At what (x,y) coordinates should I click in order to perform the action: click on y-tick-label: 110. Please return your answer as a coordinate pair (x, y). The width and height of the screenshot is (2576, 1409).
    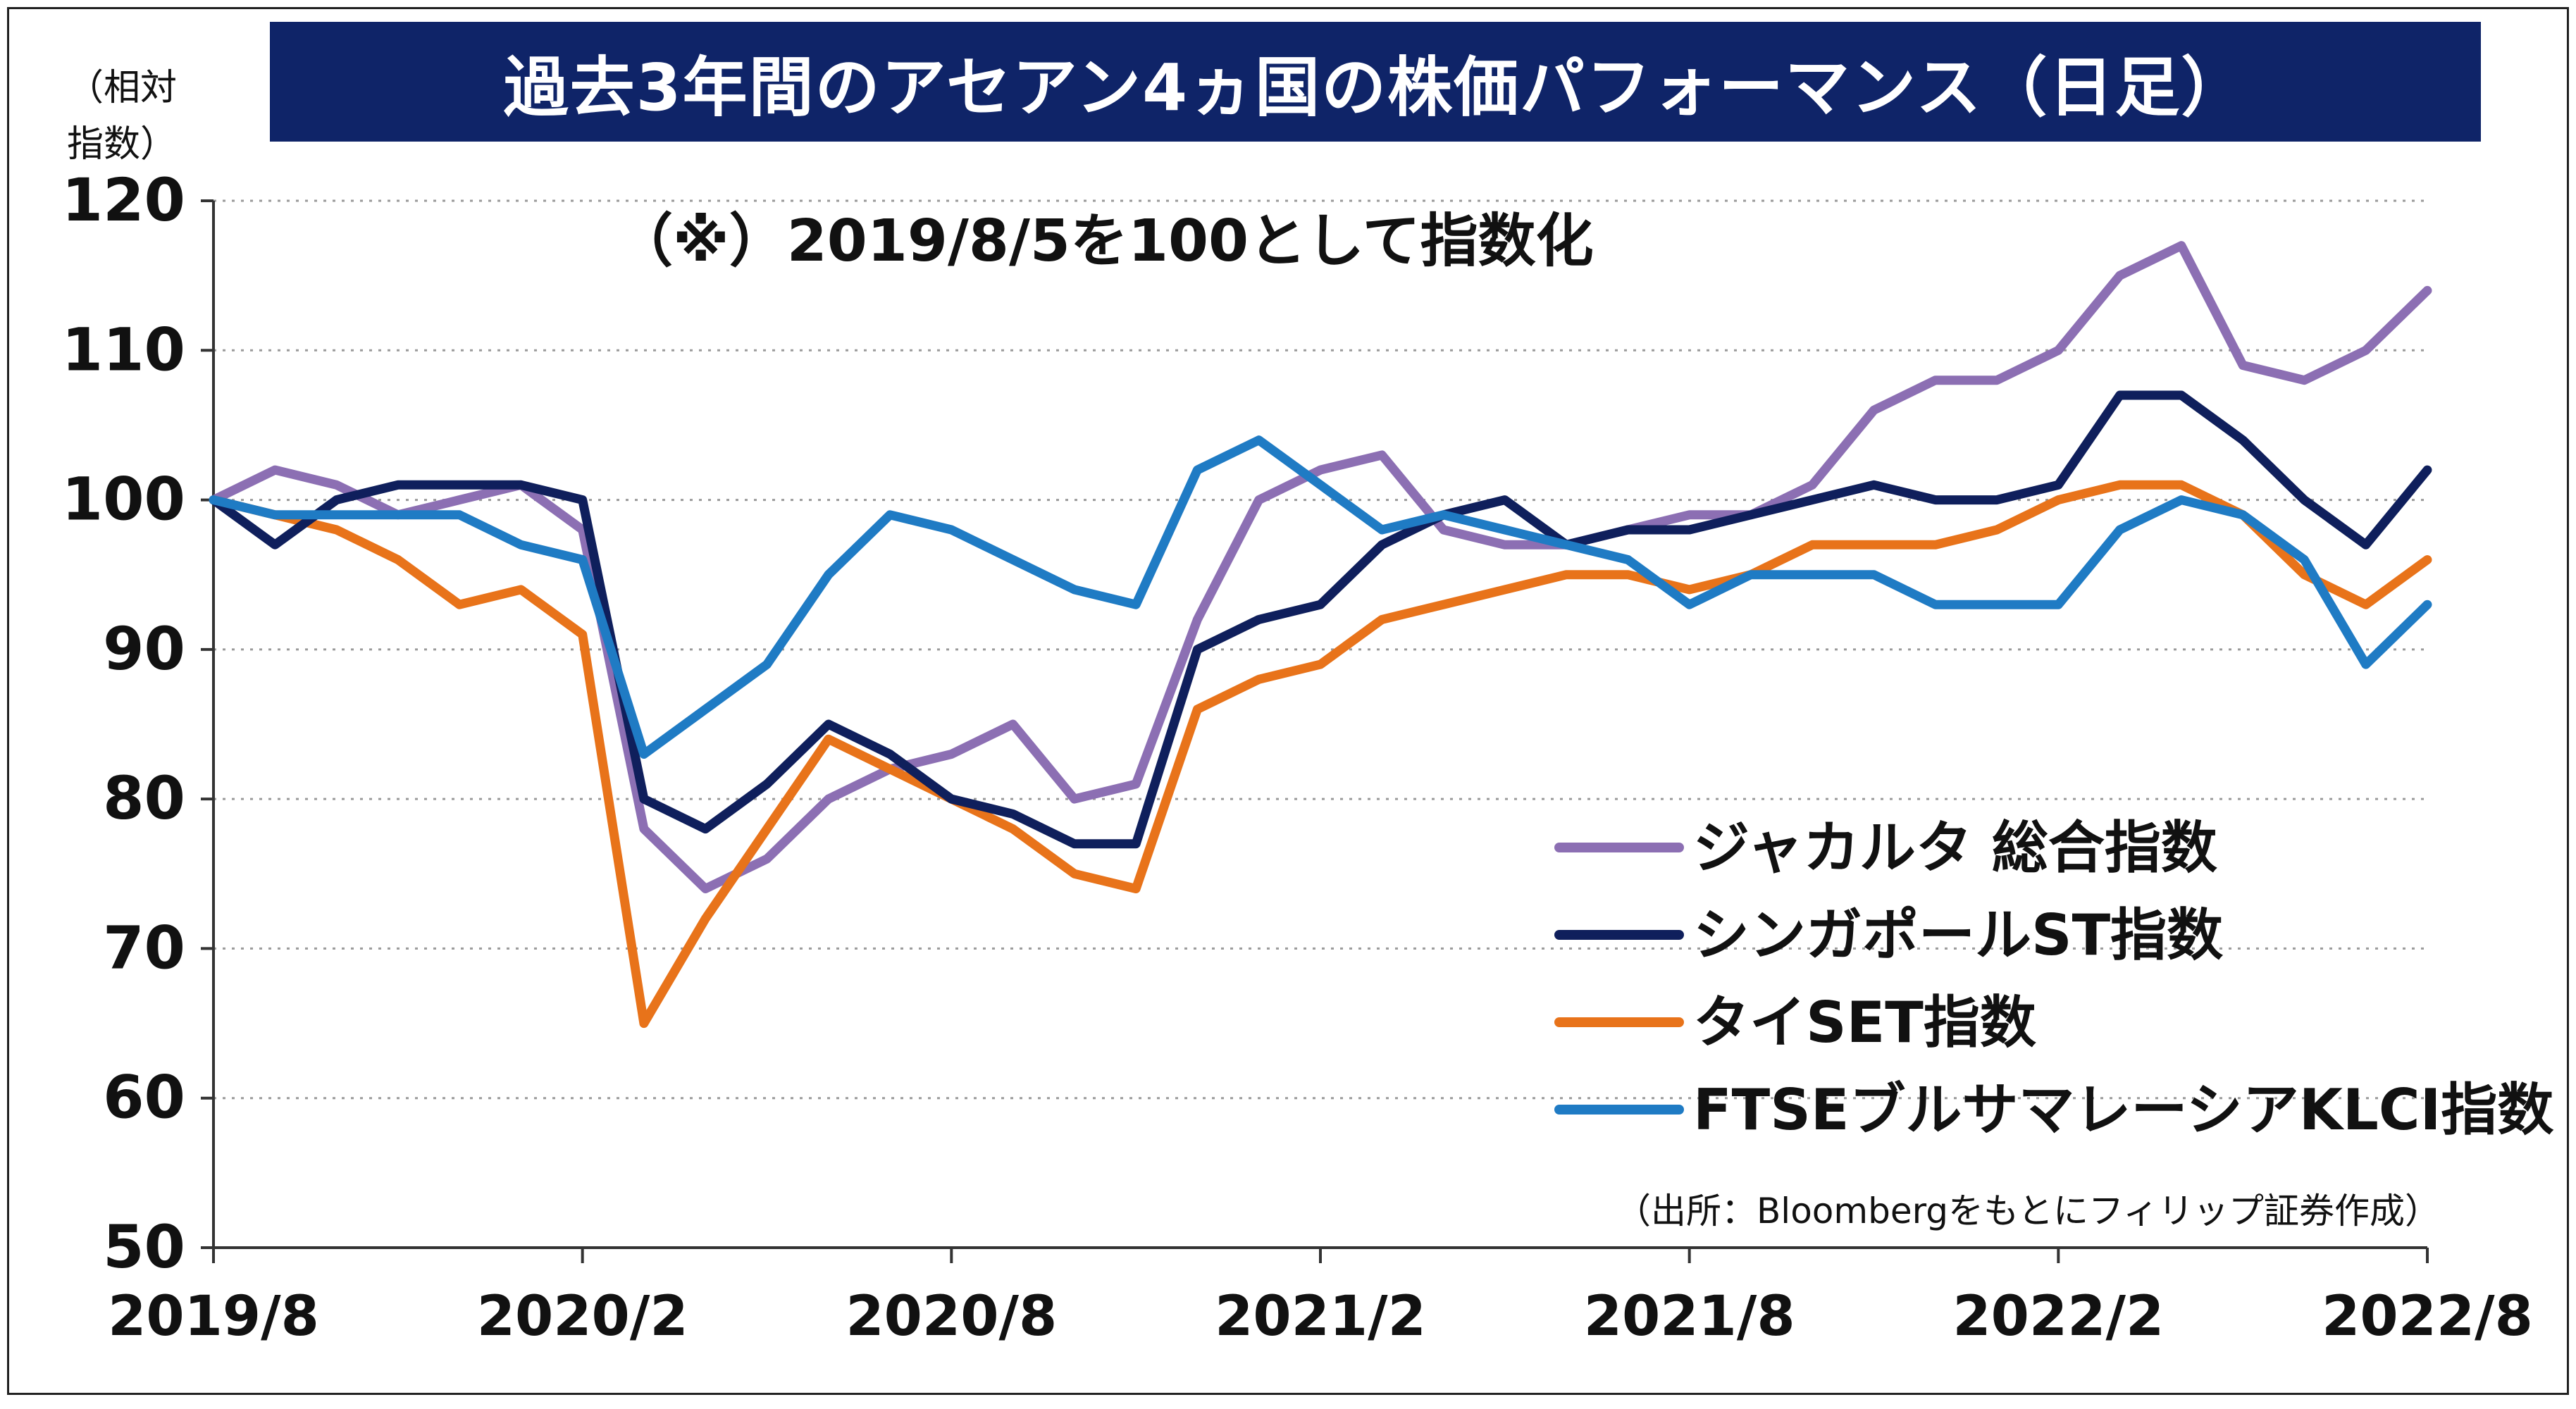
    Looking at the image, I should click on (123, 349).